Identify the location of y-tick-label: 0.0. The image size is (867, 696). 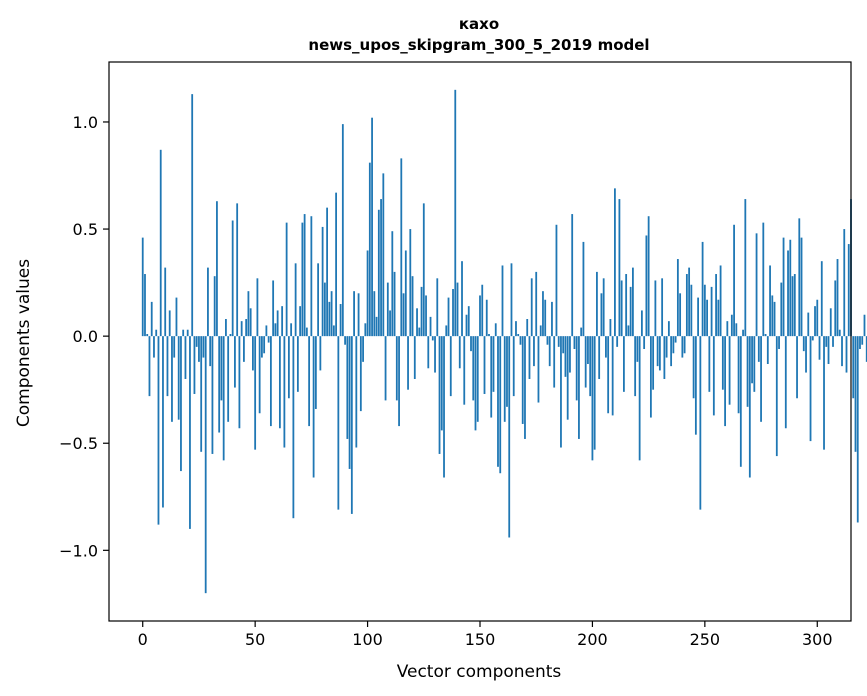
(85, 336).